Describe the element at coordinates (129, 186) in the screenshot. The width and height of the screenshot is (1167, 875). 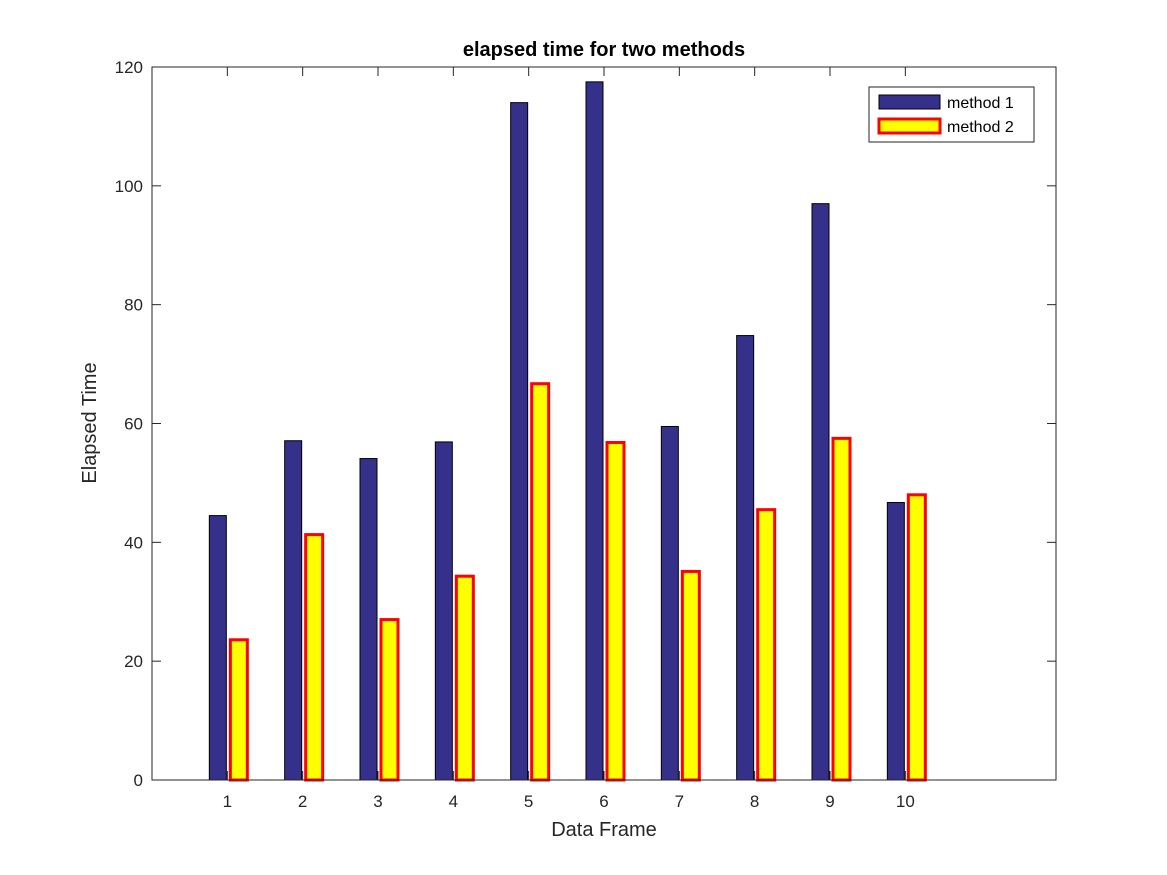
I see `y-tick-label: 100` at that location.